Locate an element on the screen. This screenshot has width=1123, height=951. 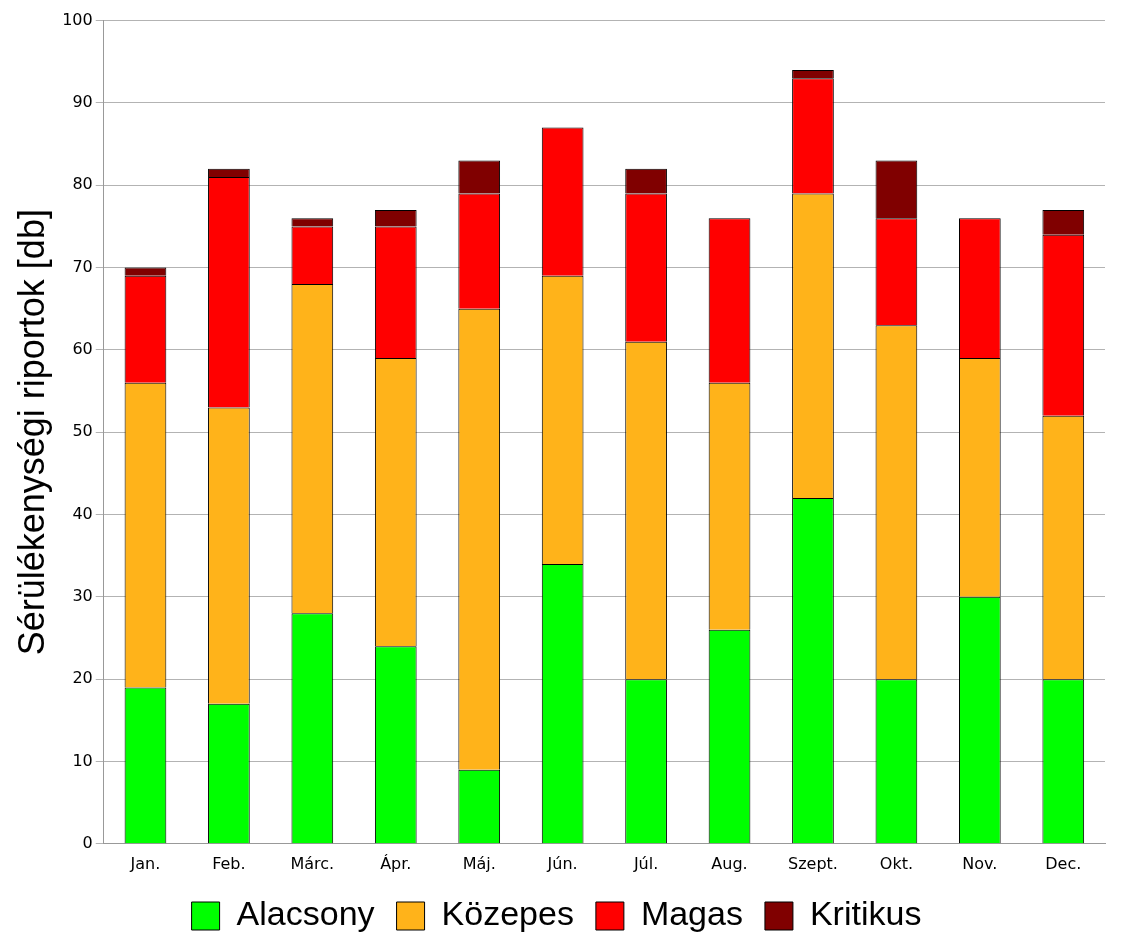
y-tick-label: 80 is located at coordinates (82, 184).